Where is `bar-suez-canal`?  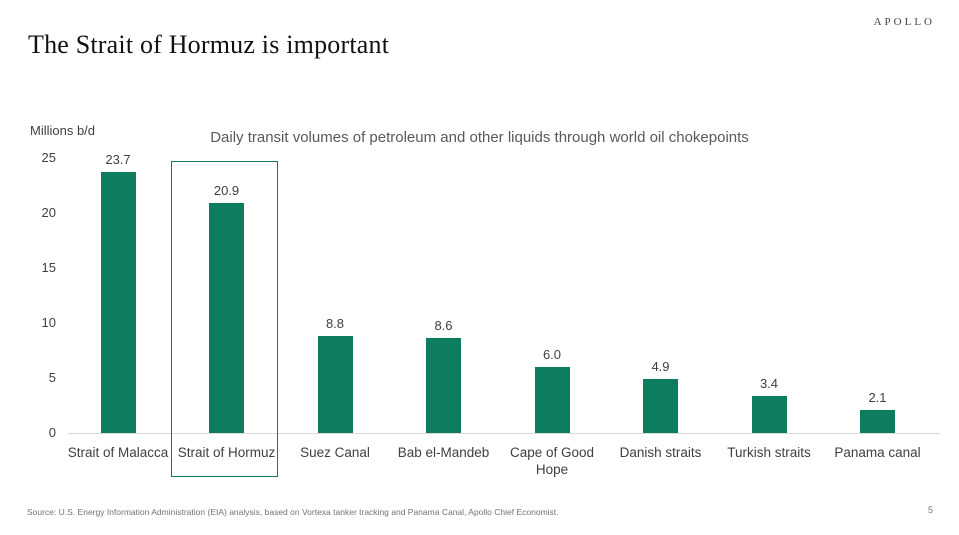 bar-suez-canal is located at coordinates (335, 384).